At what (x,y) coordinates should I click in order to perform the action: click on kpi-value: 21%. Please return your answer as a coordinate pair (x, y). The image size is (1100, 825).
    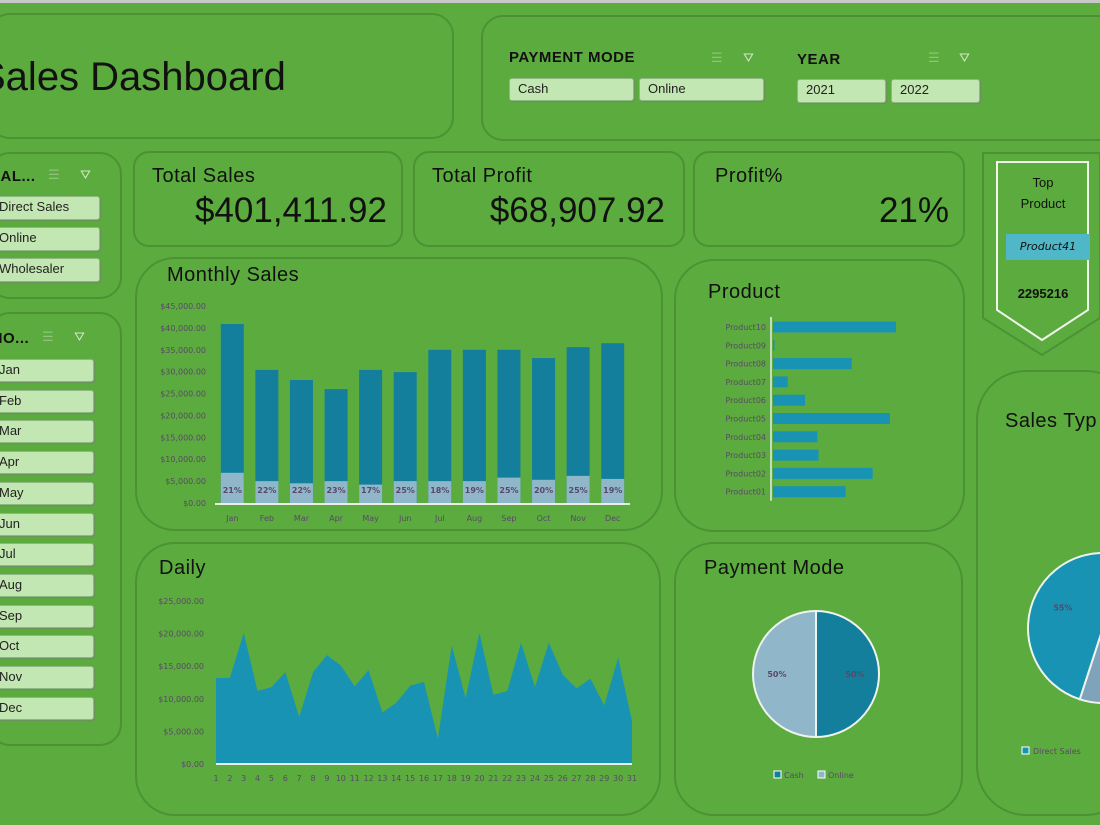
    Looking at the image, I should click on (913, 210).